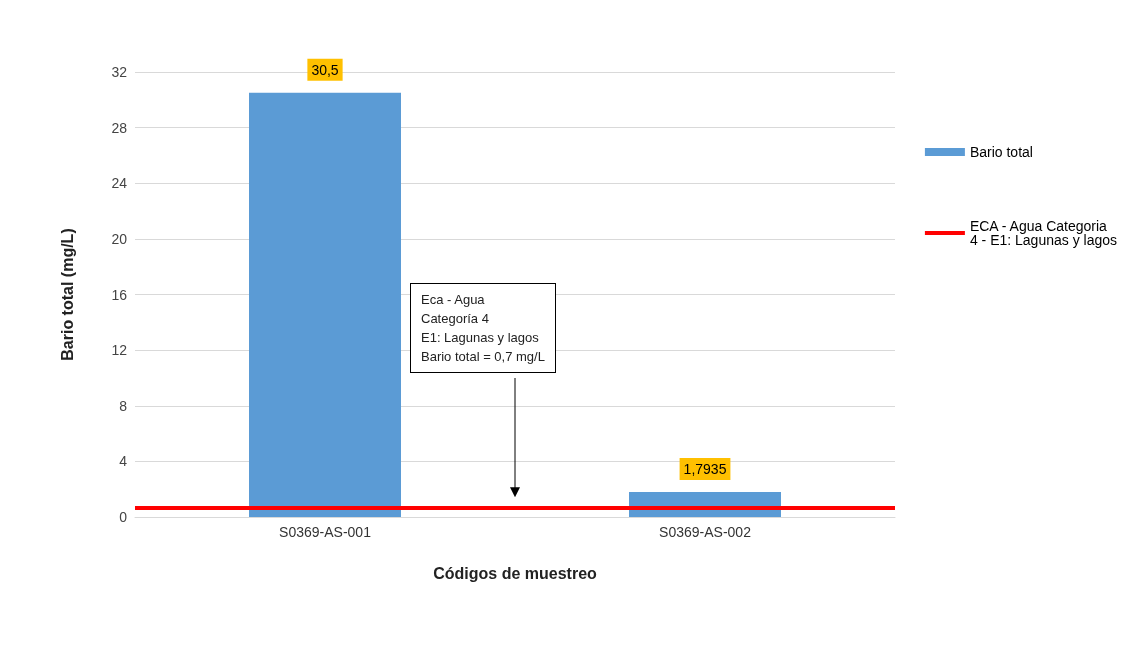 The width and height of the screenshot is (1132, 646). What do you see at coordinates (119, 350) in the screenshot?
I see `y-tick-label: 12` at bounding box center [119, 350].